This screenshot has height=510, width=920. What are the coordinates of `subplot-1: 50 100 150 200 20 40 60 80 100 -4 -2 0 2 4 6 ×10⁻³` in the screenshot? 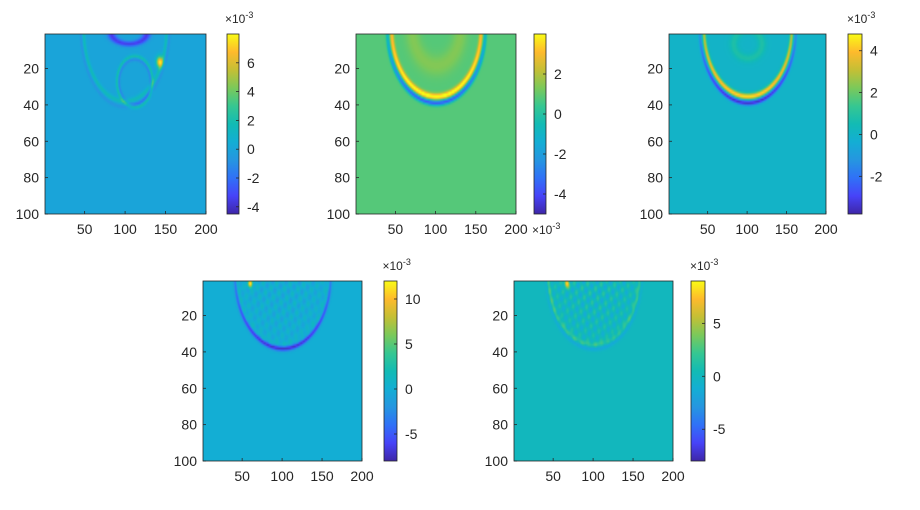 It's located at (138, 123).